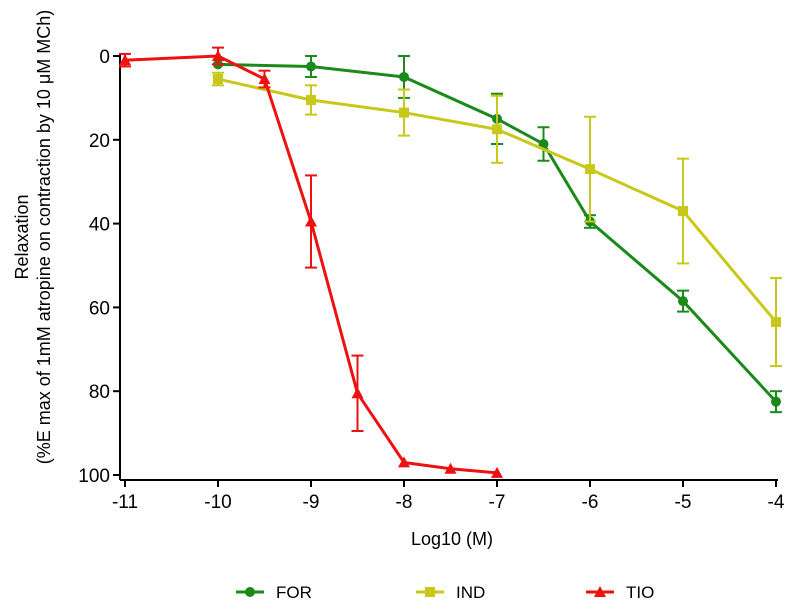 The width and height of the screenshot is (799, 611). Describe the element at coordinates (217, 502) in the screenshot. I see `x-tick-label: -10` at that location.